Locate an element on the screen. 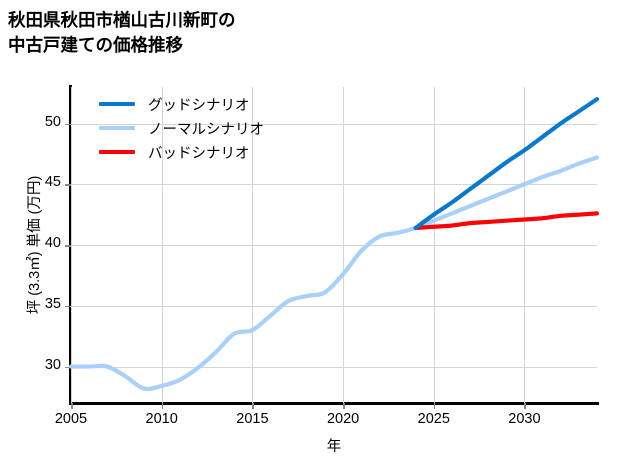 The height and width of the screenshot is (465, 621). x-axis-line is located at coordinates (334, 403).